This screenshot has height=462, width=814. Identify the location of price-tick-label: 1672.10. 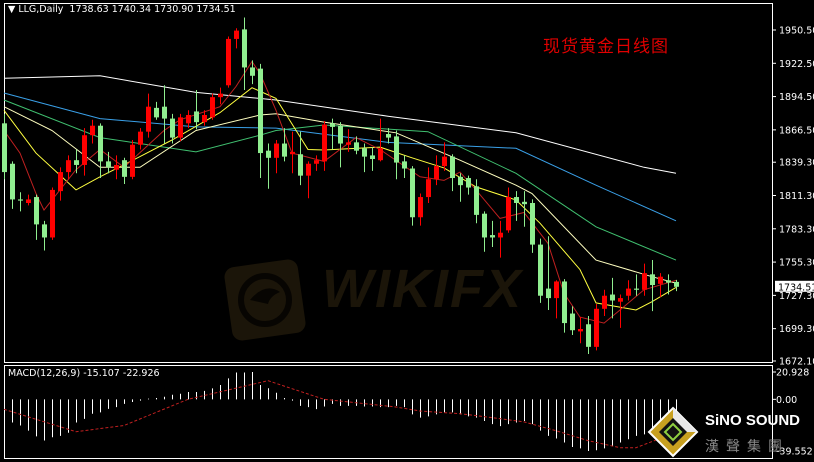
(796, 362).